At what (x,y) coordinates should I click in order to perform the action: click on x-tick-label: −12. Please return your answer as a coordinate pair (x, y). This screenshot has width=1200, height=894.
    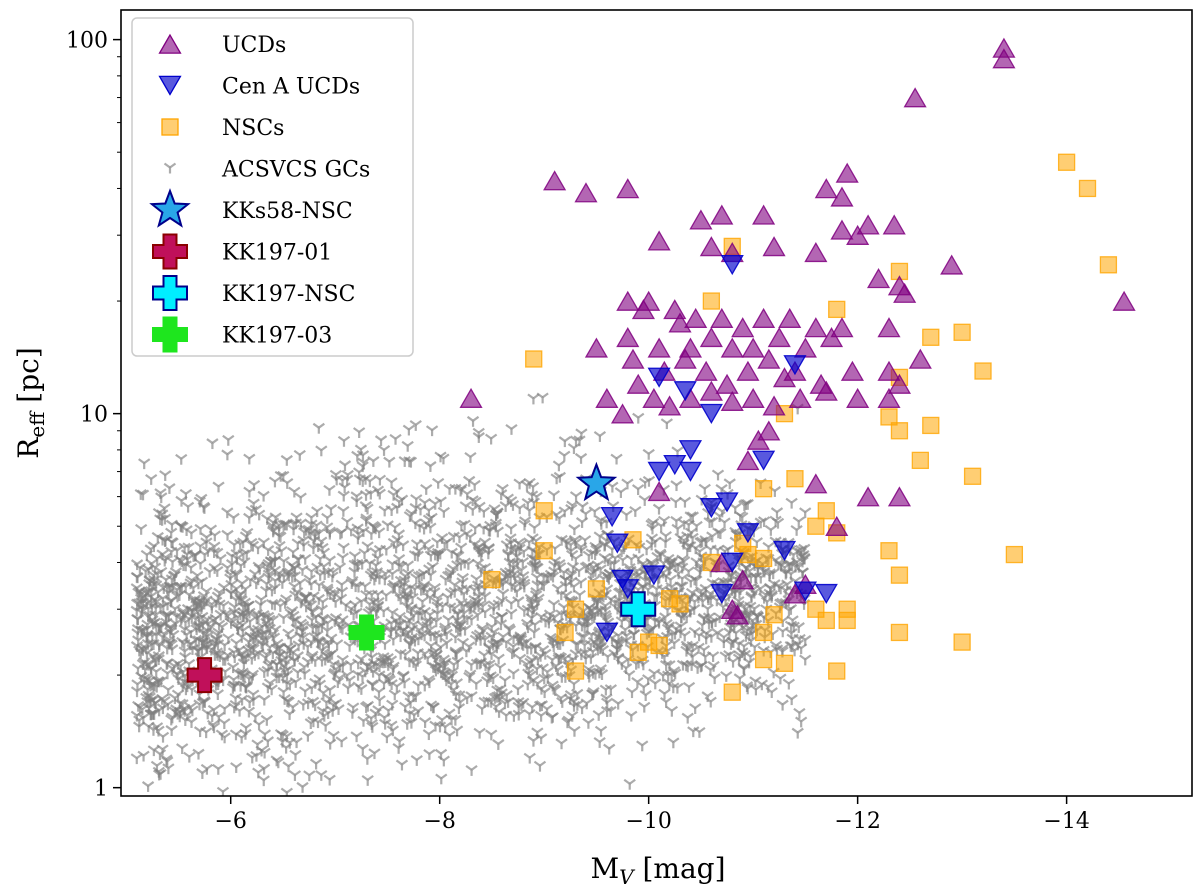
    Looking at the image, I should click on (857, 821).